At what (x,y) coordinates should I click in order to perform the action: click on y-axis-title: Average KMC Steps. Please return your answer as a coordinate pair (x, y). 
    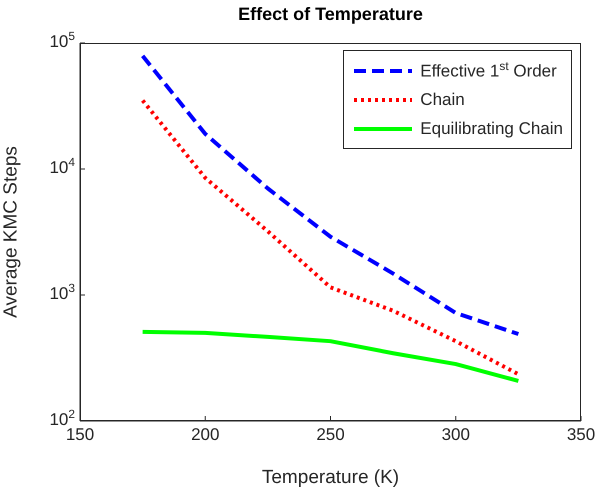
    Looking at the image, I should click on (11, 232).